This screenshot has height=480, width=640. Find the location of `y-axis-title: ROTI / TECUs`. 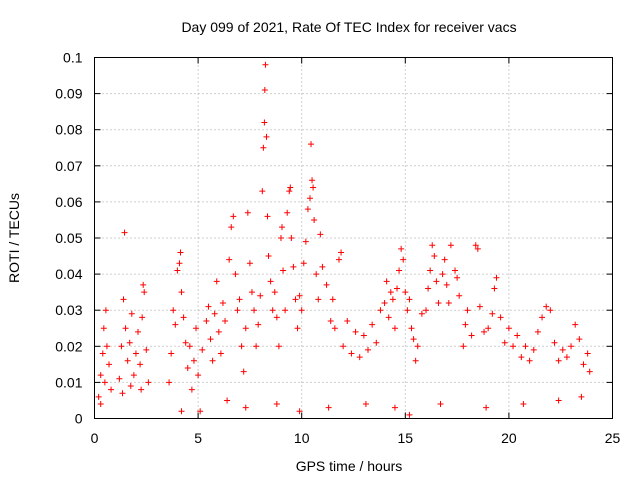

y-axis-title: ROTI / TECUs is located at coordinates (14, 238).